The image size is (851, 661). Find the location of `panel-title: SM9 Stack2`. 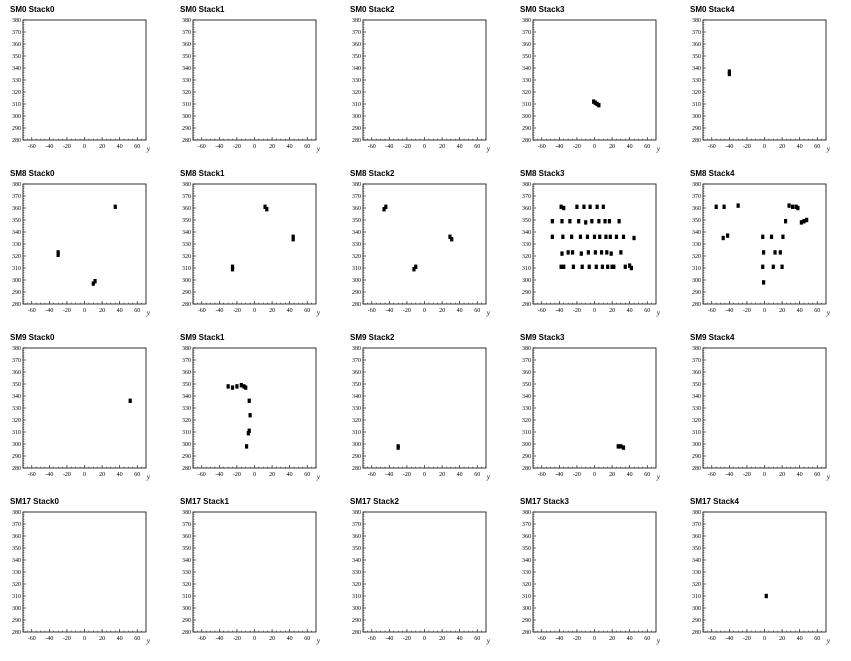

panel-title: SM9 Stack2 is located at coordinates (372, 337).